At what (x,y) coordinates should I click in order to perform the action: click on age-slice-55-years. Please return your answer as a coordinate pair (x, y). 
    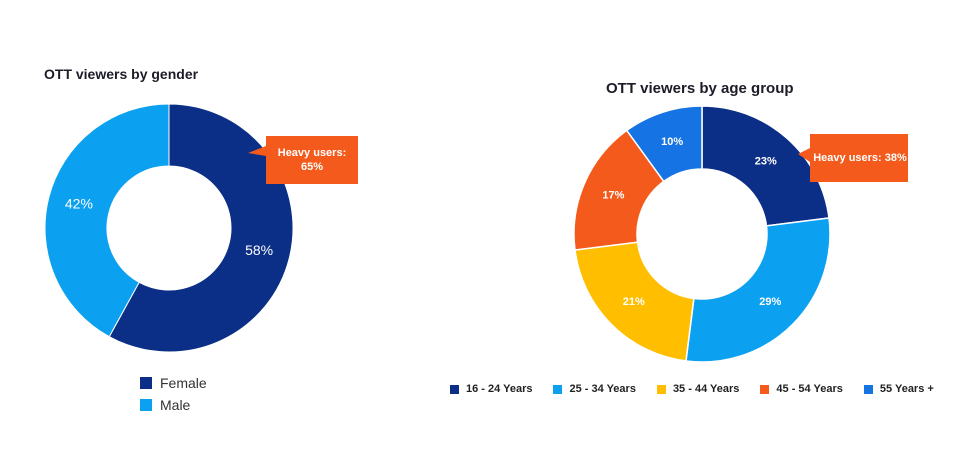
    Looking at the image, I should click on (664, 144).